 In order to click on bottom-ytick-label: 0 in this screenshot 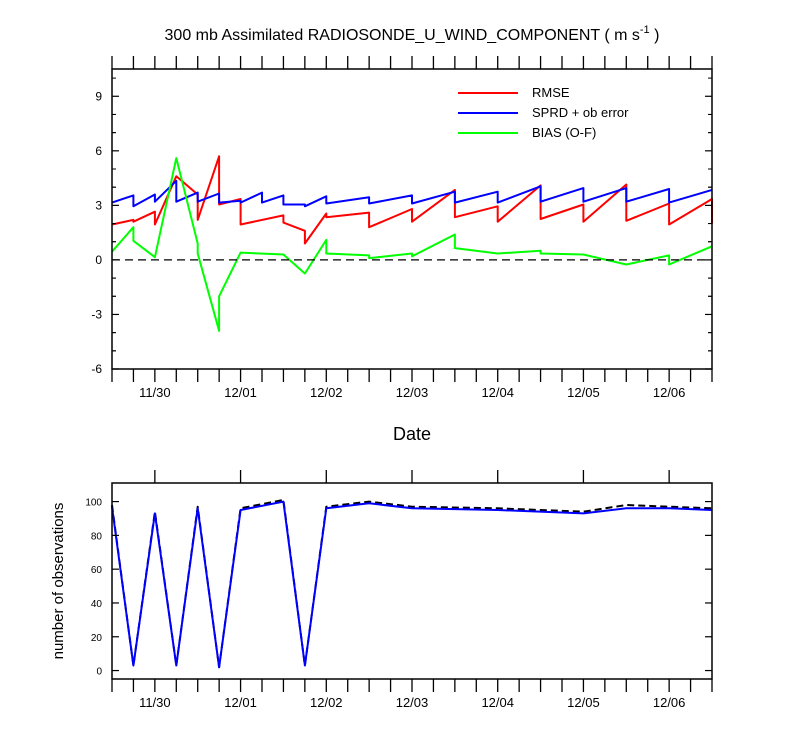, I will do `click(99, 672)`.